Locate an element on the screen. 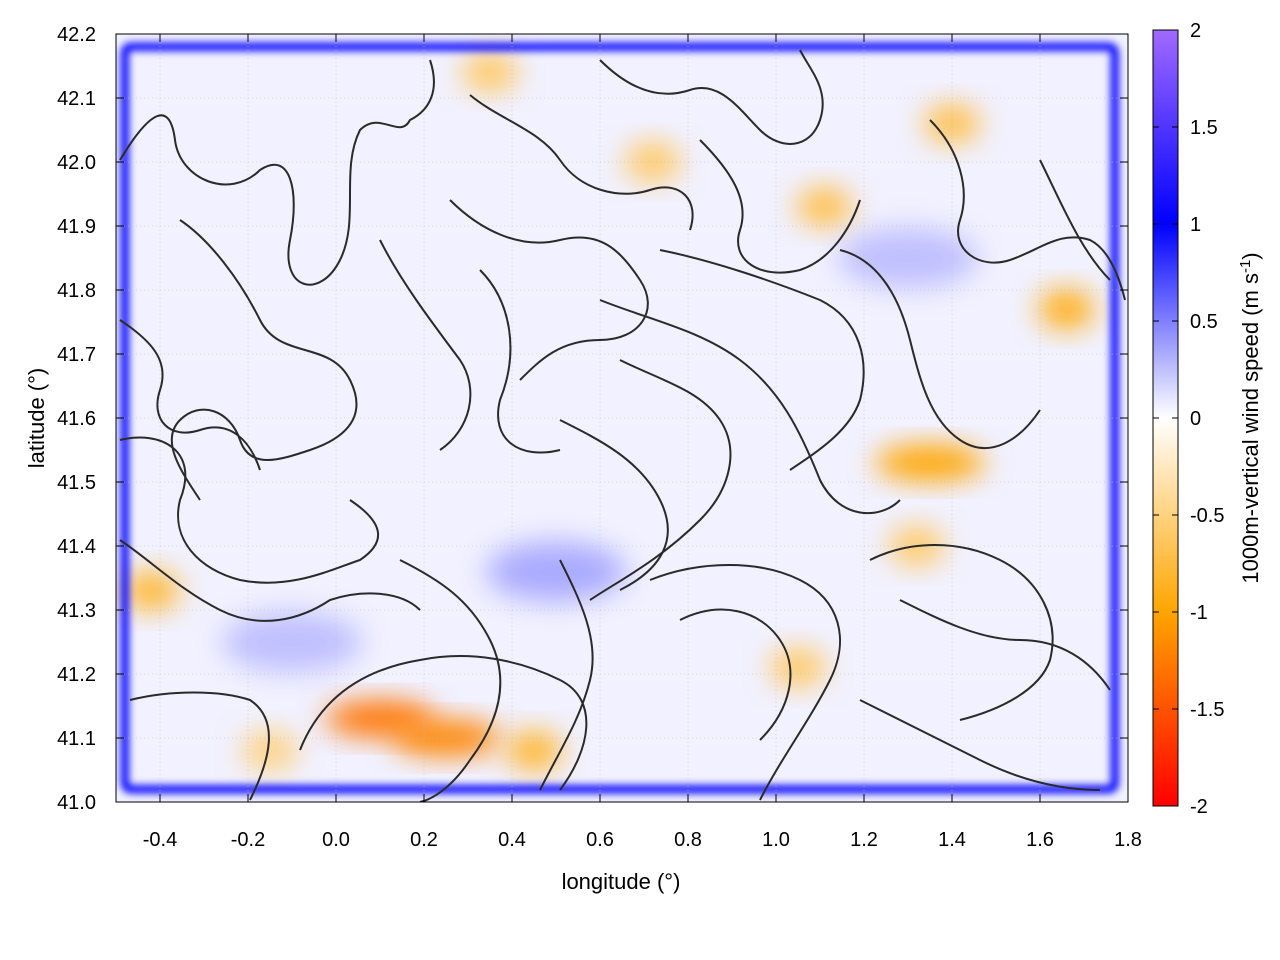 The height and width of the screenshot is (960, 1280). x-tick-label: 0.6 is located at coordinates (600, 840).